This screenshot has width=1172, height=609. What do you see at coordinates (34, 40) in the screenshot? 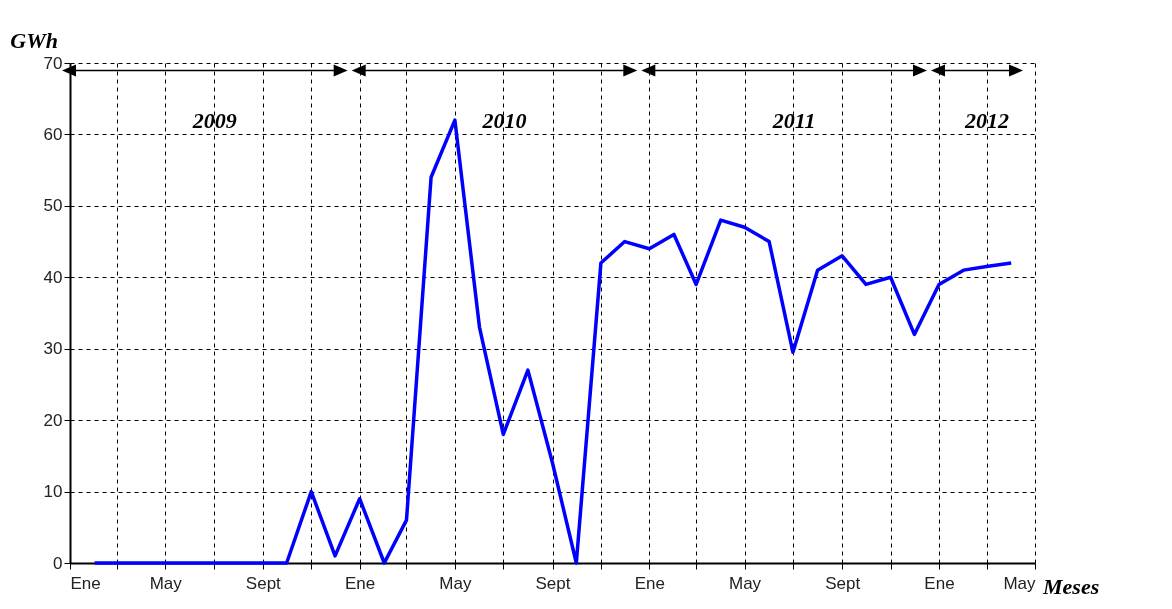
I see `y-axis-title: GWh` at bounding box center [34, 40].